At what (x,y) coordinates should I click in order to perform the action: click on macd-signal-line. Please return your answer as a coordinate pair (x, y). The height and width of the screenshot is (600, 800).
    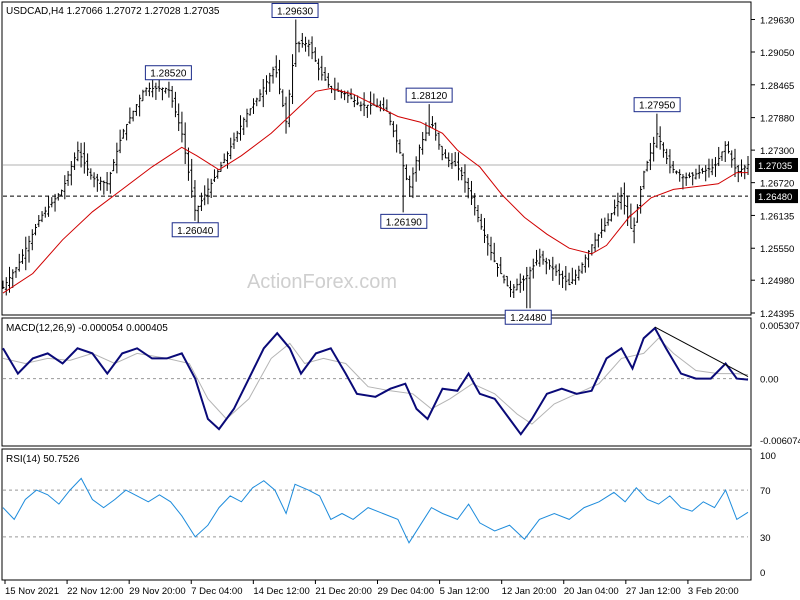
    Looking at the image, I should click on (375, 381).